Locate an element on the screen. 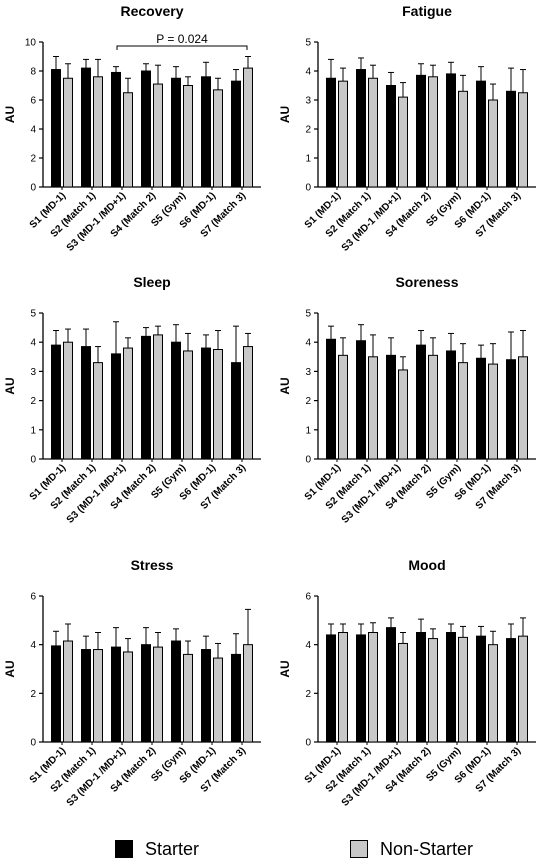  y-tick-label: 8 is located at coordinates (33, 72).